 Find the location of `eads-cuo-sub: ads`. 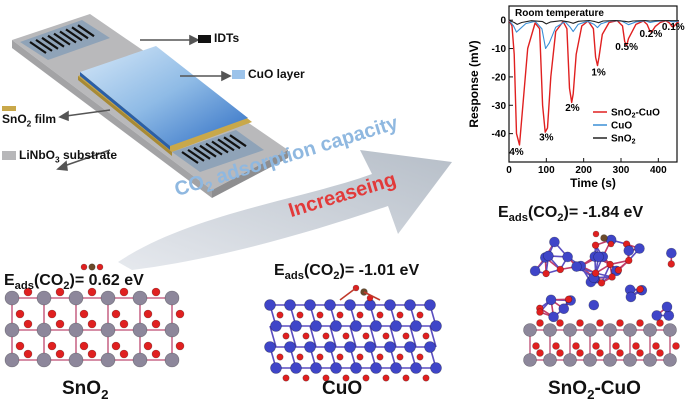

eads-cuo-sub: ads is located at coordinates (294, 276).